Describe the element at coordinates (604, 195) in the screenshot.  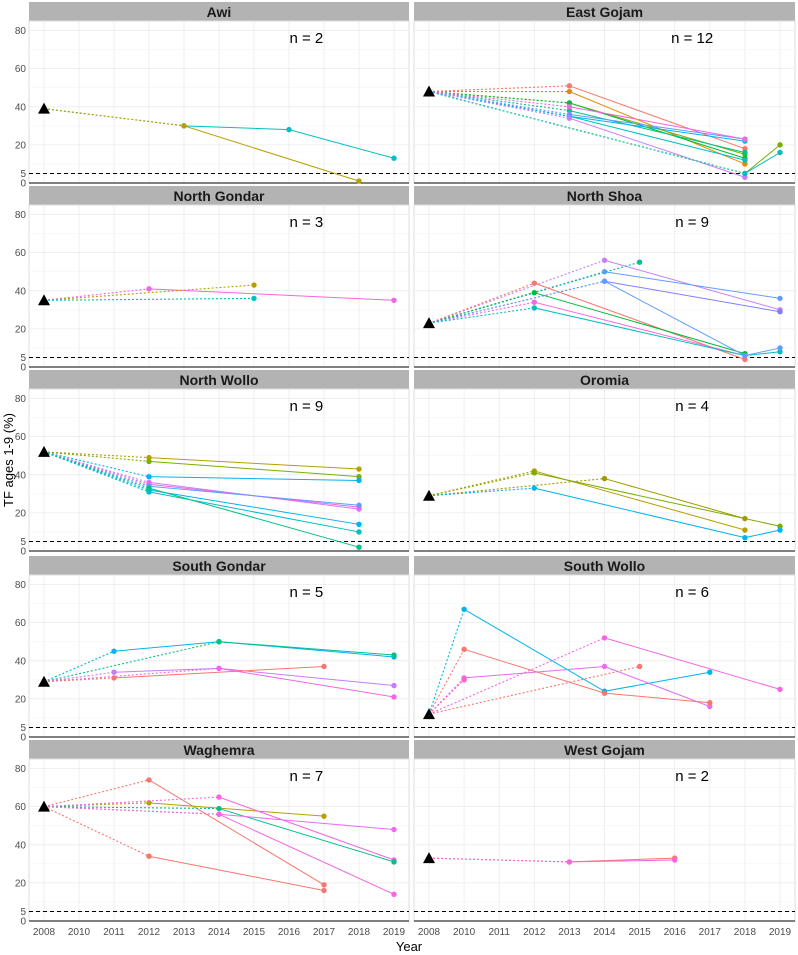
I see `strip-north-shoa` at that location.